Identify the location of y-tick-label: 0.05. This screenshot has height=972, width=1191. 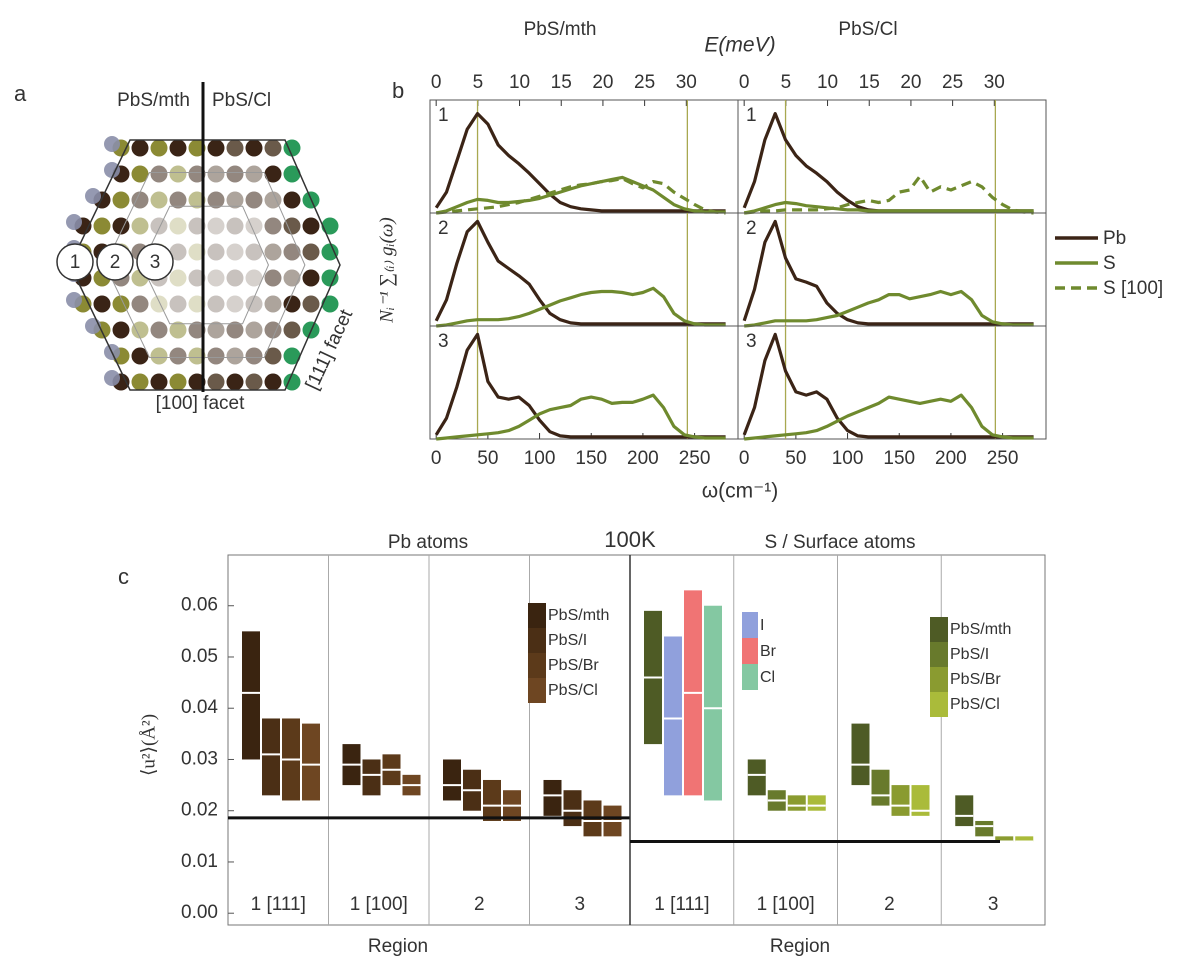
(199, 656).